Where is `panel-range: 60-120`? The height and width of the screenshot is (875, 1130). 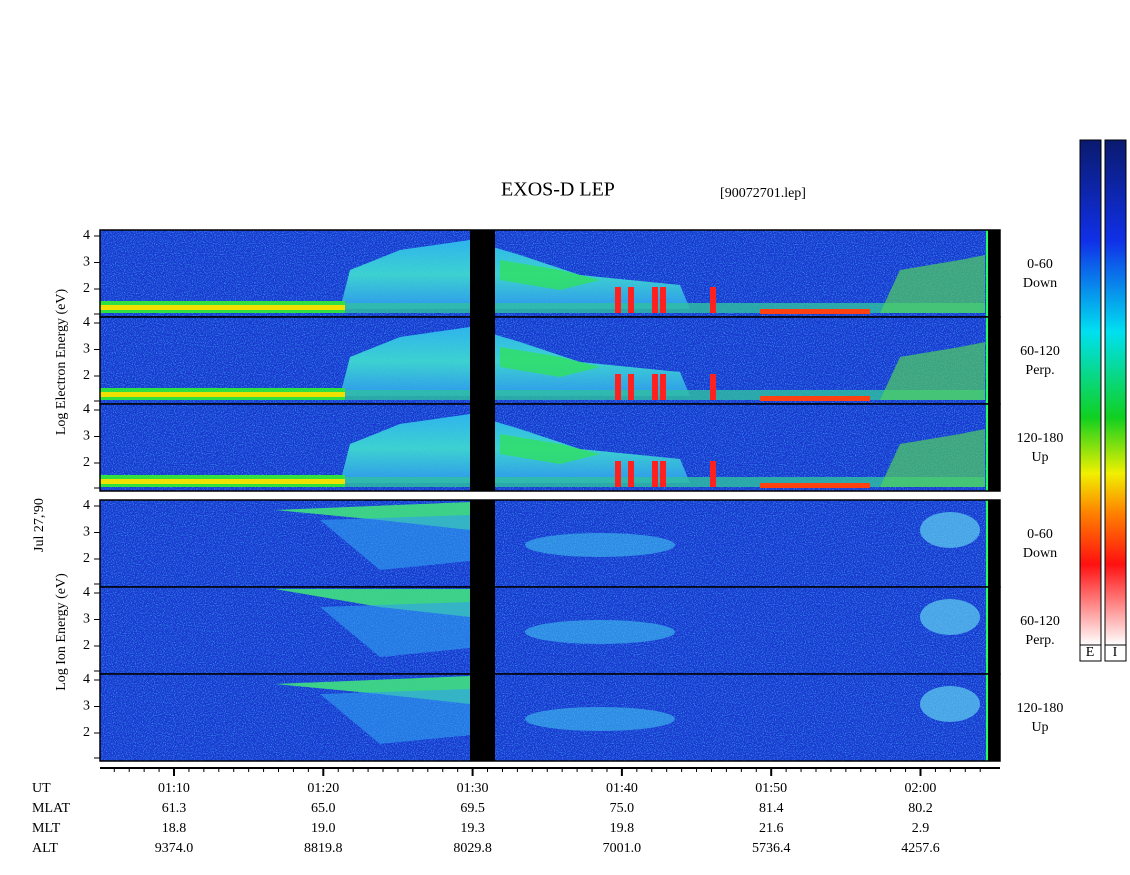 panel-range: 60-120 is located at coordinates (1040, 351).